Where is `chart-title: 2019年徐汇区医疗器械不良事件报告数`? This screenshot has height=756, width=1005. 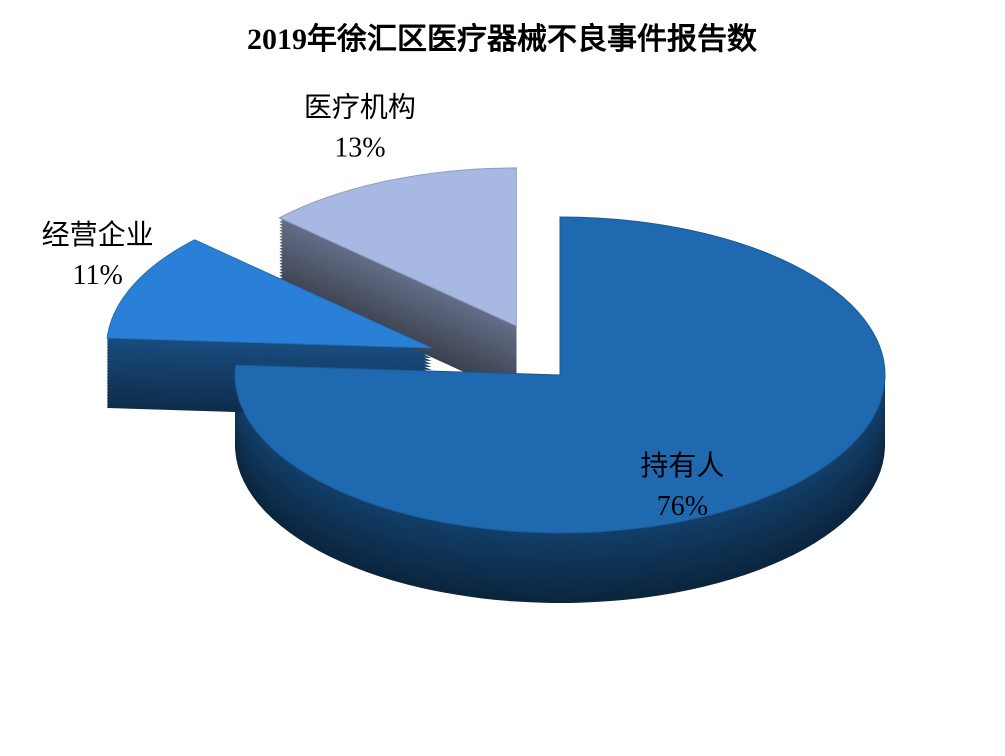
chart-title: 2019年徐汇区医疗器械不良事件报告数 is located at coordinates (502, 39).